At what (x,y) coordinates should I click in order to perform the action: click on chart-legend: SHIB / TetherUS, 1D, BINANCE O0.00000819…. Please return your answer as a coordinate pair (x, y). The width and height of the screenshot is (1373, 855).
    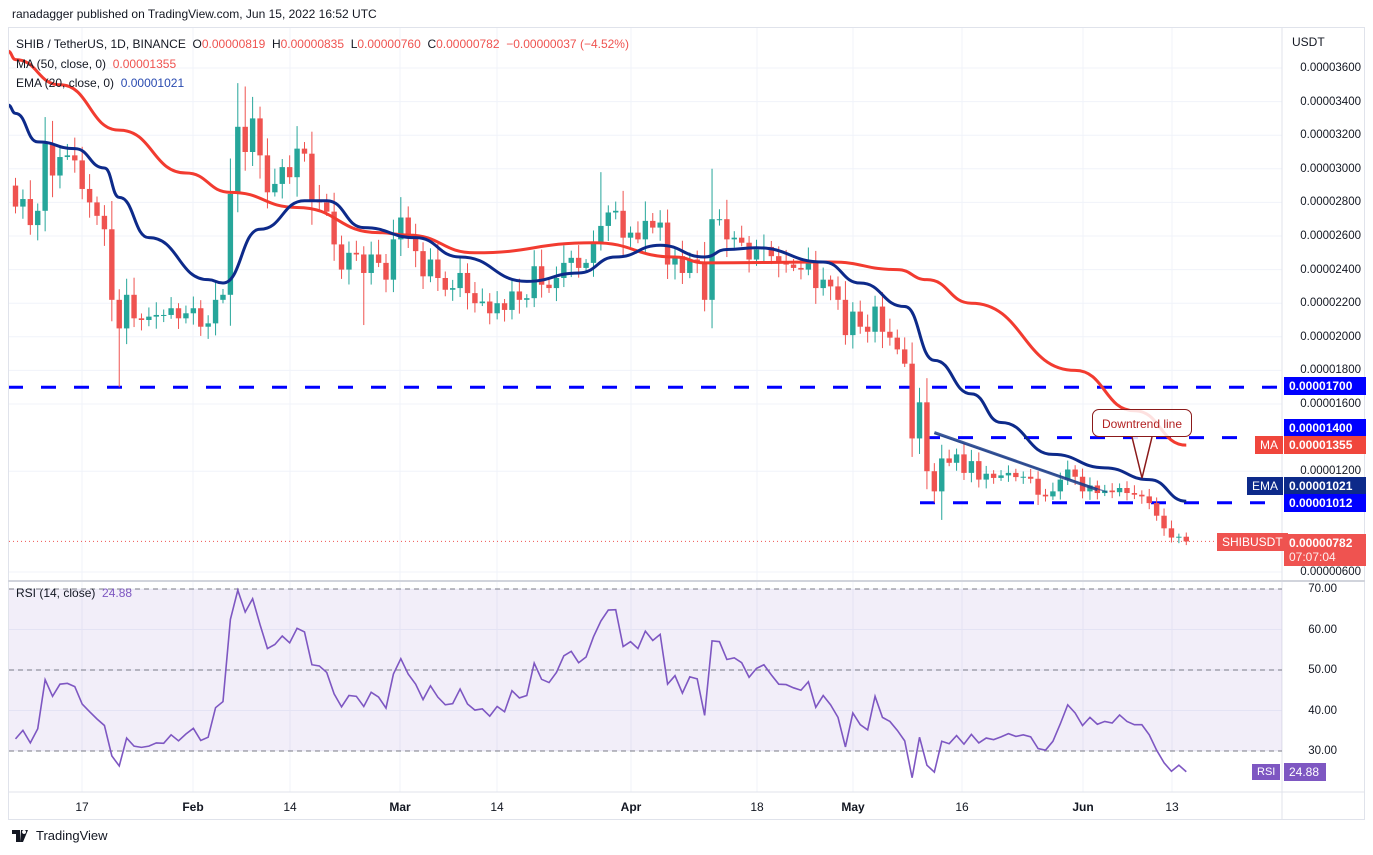
    Looking at the image, I should click on (322, 64).